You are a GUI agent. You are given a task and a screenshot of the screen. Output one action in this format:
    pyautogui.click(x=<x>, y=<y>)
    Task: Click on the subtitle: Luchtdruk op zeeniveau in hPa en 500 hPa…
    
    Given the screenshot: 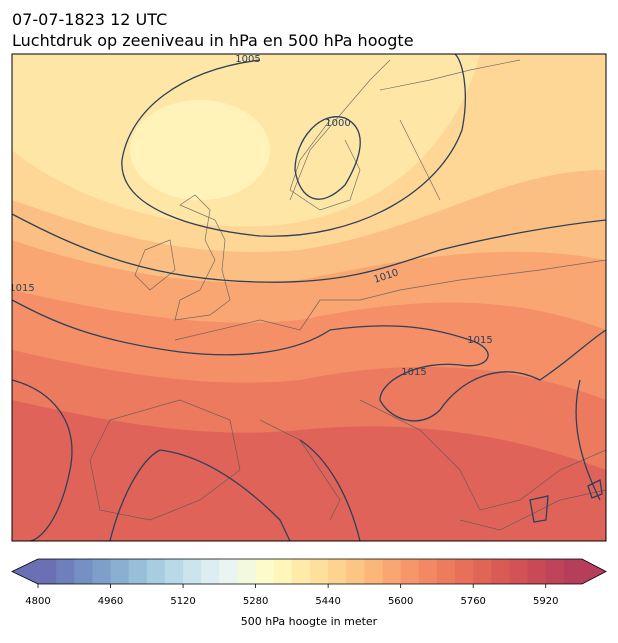 What is the action you would take?
    pyautogui.click(x=213, y=40)
    